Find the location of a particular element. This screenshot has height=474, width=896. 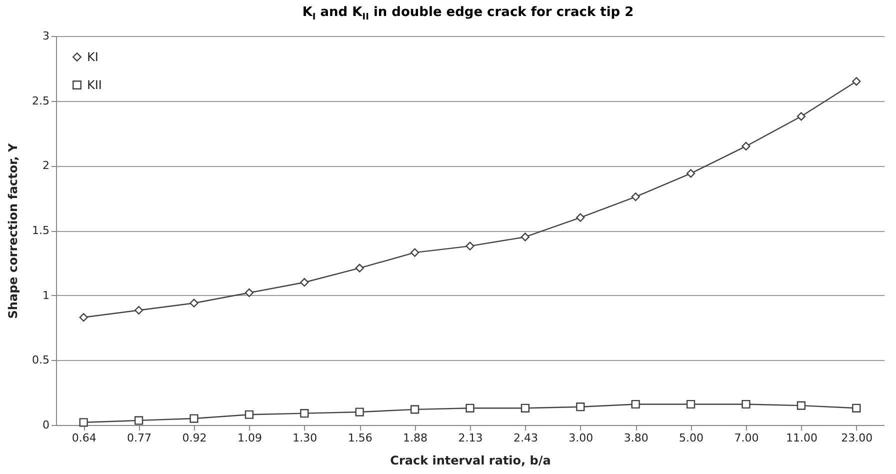

y-tick-label: 1 is located at coordinates (46, 295).